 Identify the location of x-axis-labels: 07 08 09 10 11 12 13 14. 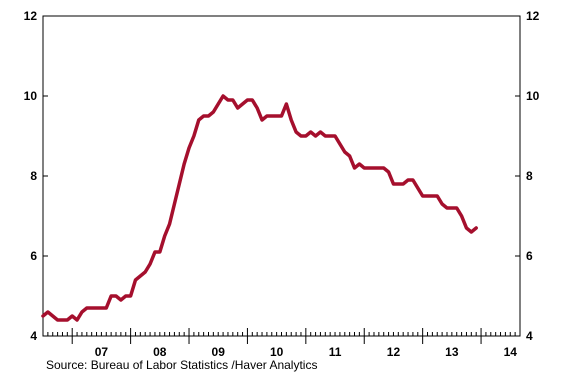
(306, 352).